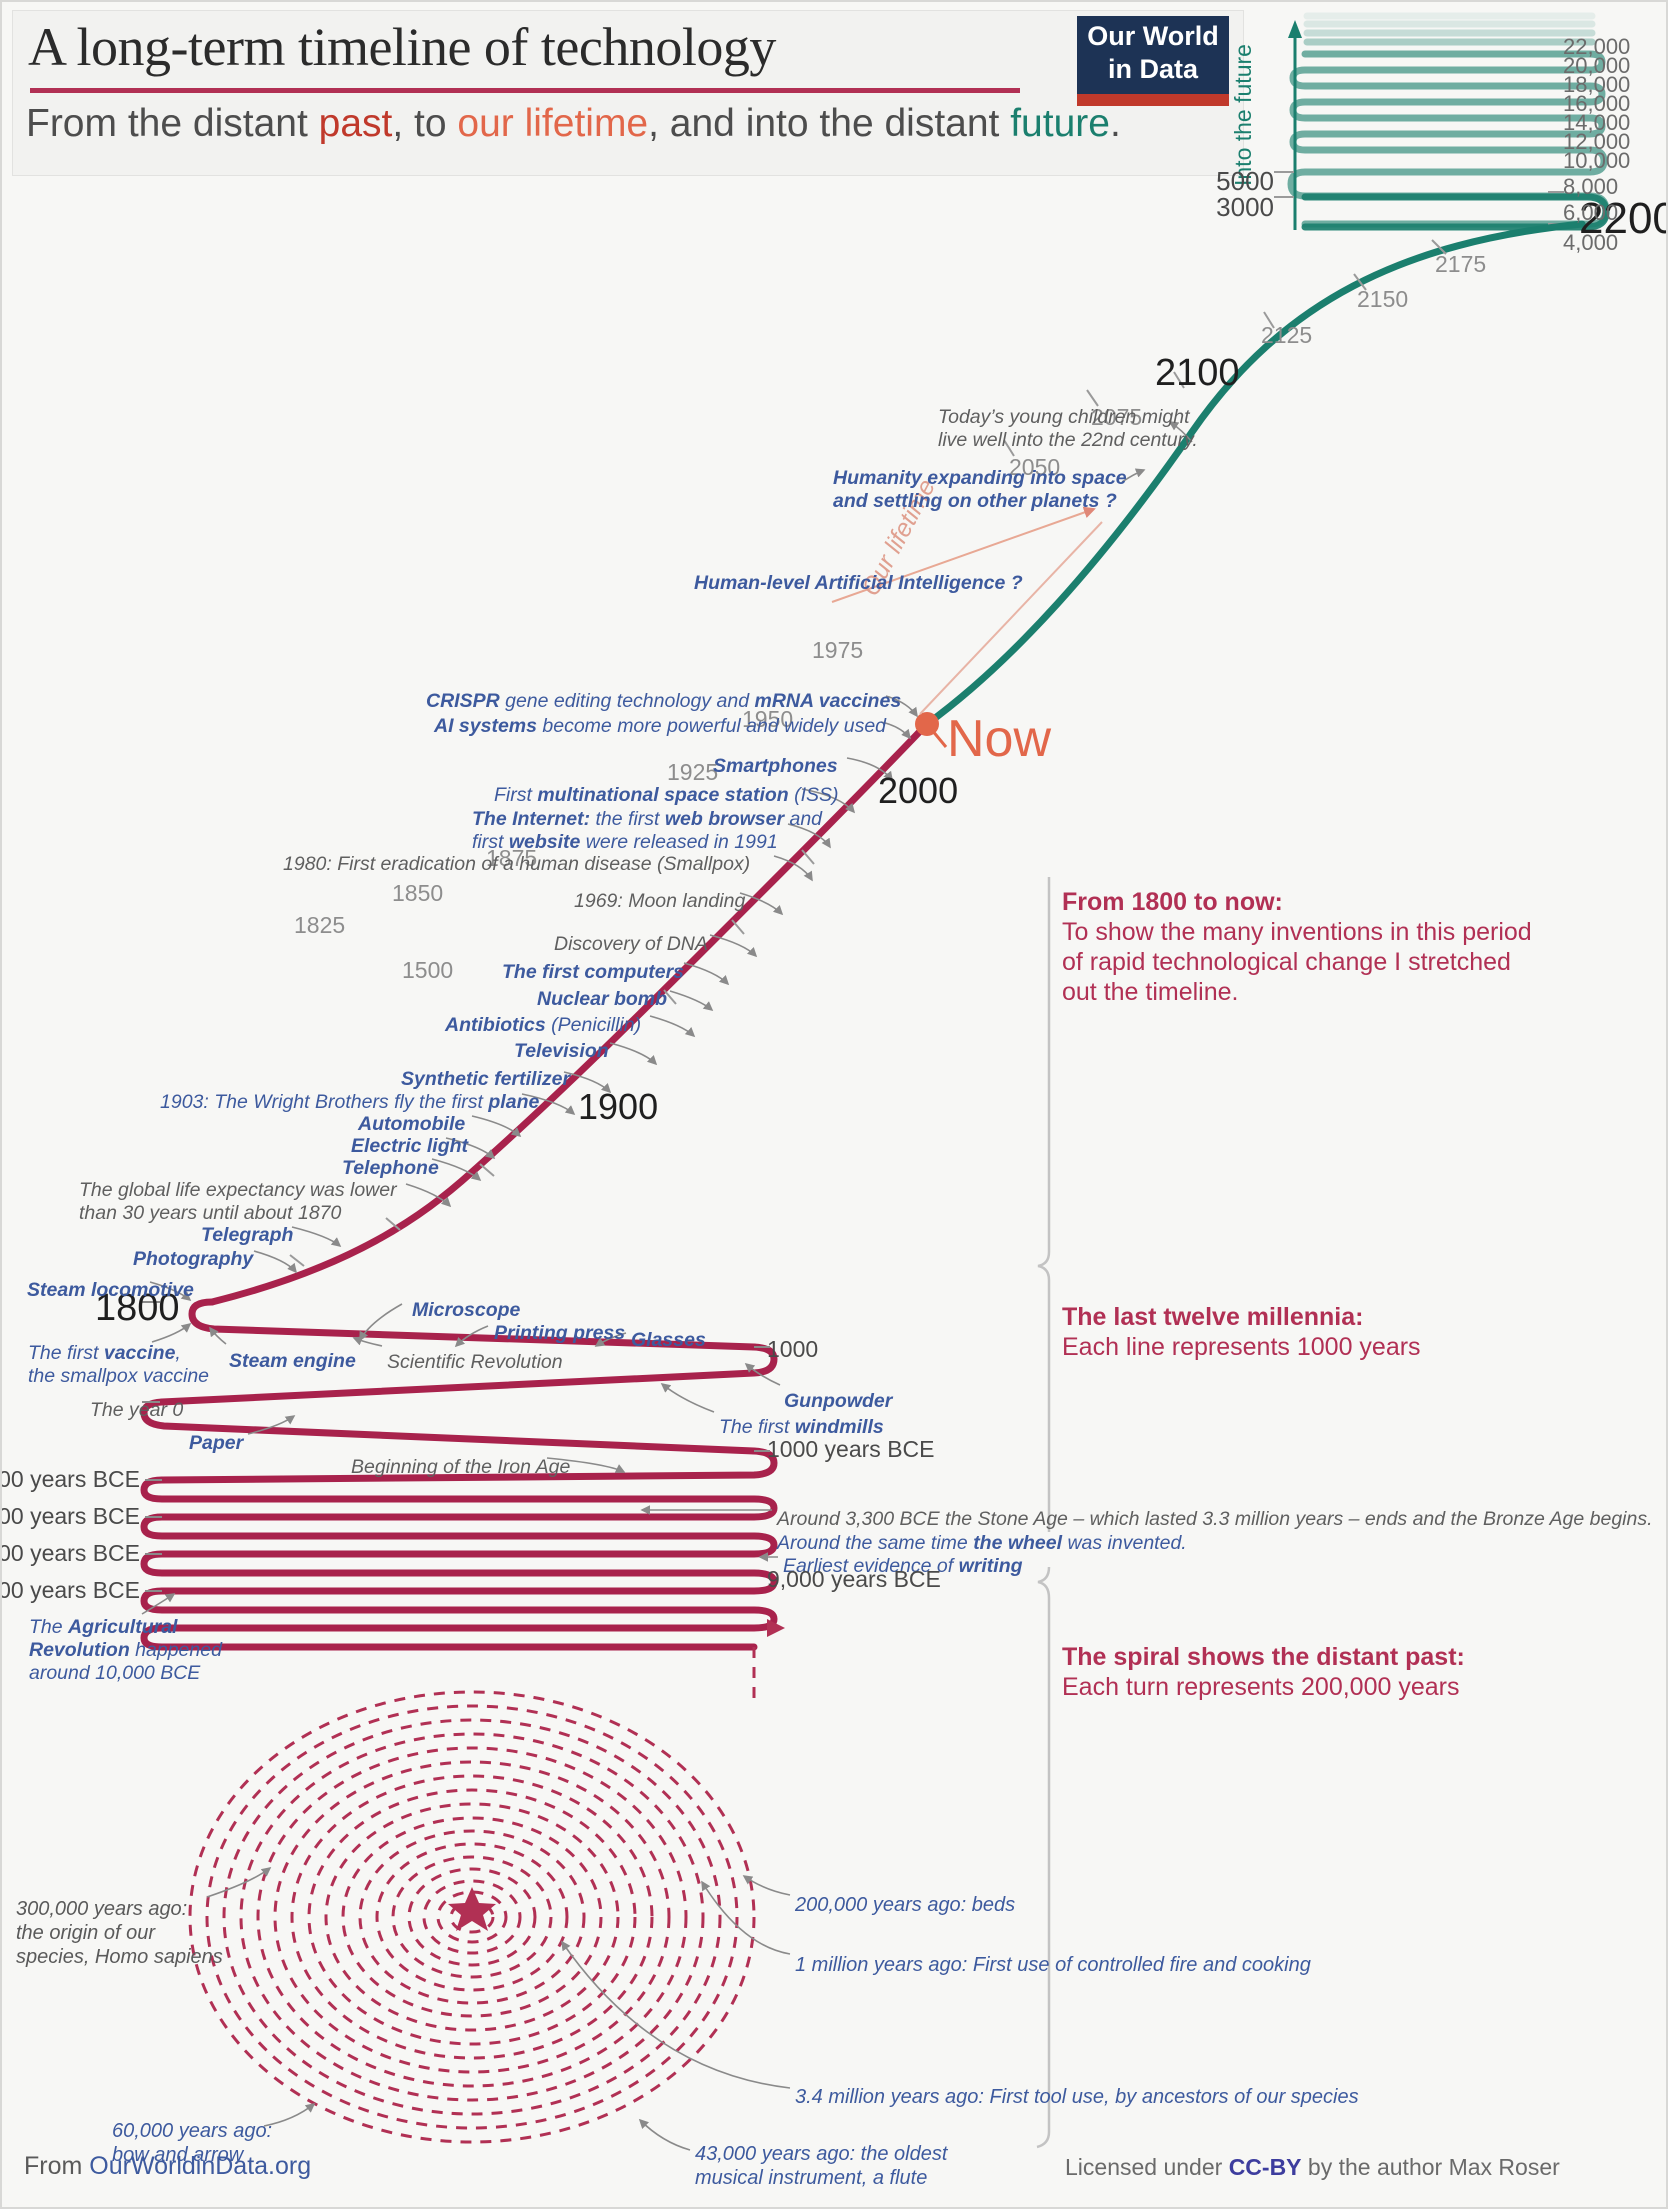  What do you see at coordinates (829, 123) in the screenshot?
I see `subtitle-part-3: , and into the distant` at bounding box center [829, 123].